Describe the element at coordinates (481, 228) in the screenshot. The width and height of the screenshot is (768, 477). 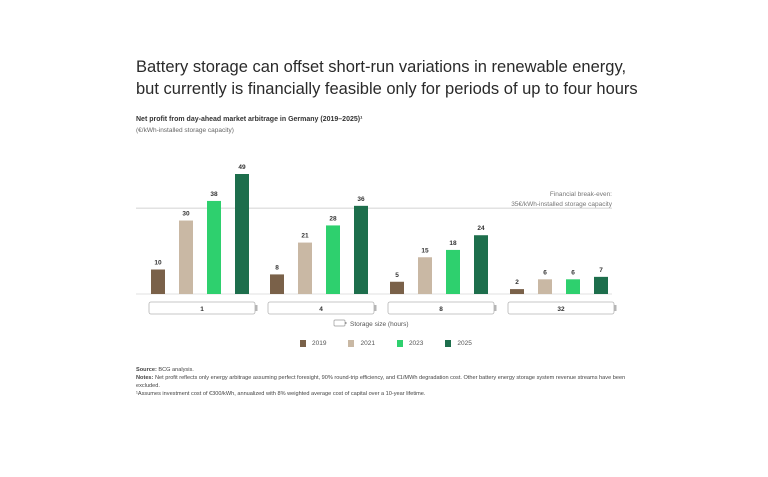
I see `data-label-2025-8h: 24` at that location.